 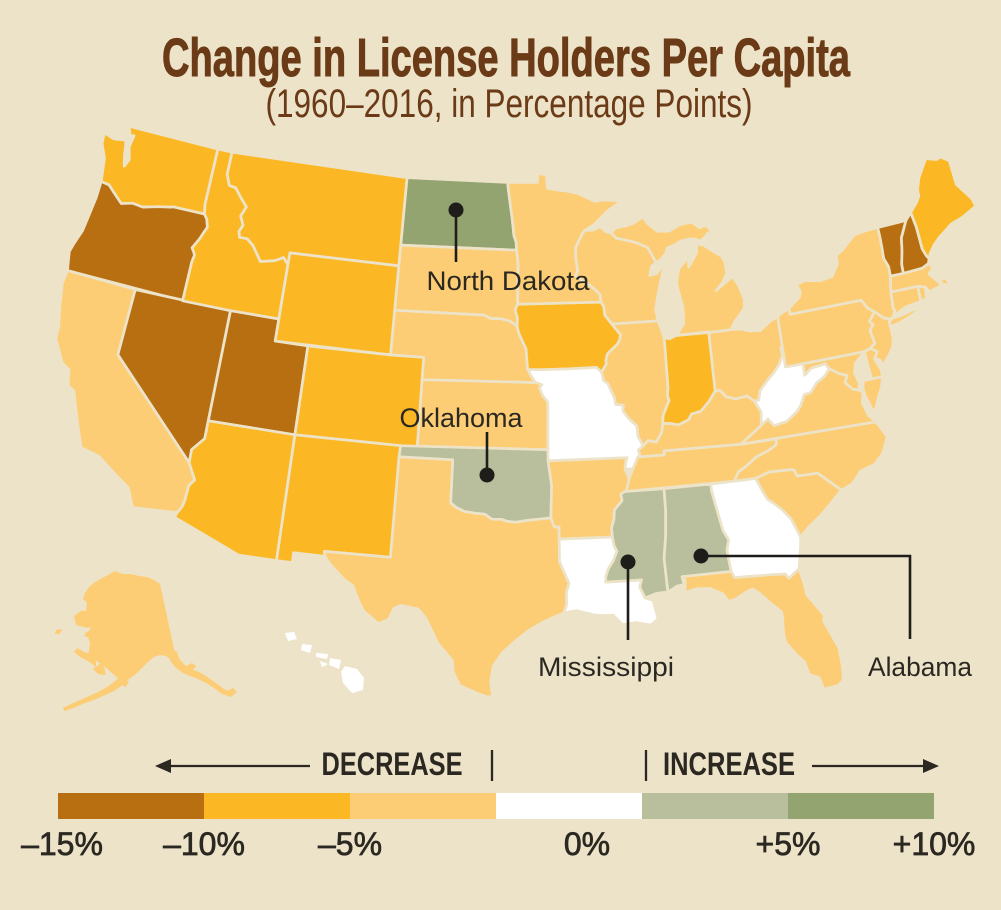 I want to click on svg-text: –5%, so click(x=350, y=844).